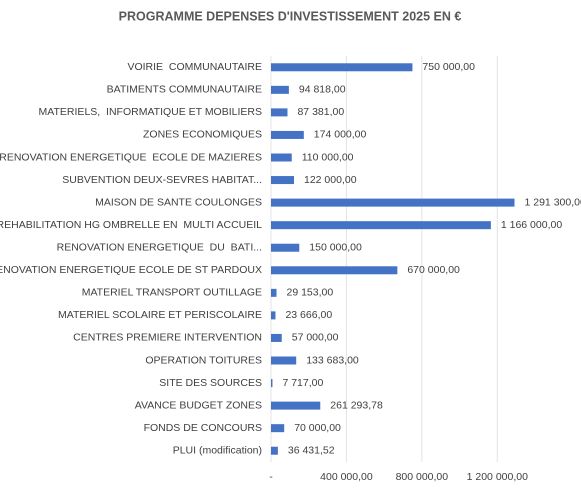  What do you see at coordinates (309, 293) in the screenshot?
I see `data-label: 29 153,00` at bounding box center [309, 293].